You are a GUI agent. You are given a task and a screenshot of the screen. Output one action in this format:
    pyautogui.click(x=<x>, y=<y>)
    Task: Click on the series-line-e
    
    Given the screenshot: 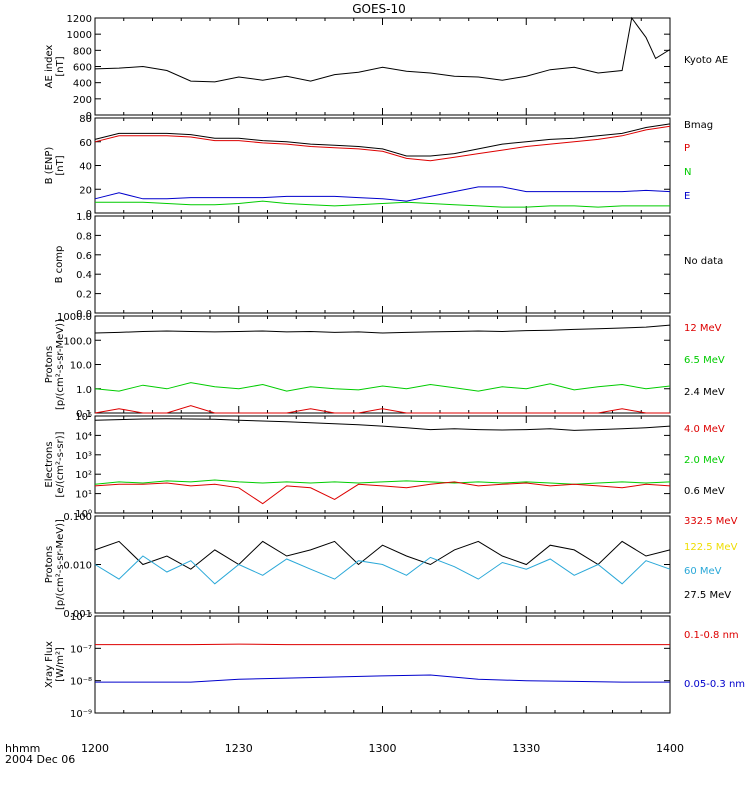 What is the action you would take?
    pyautogui.click(x=382, y=194)
    